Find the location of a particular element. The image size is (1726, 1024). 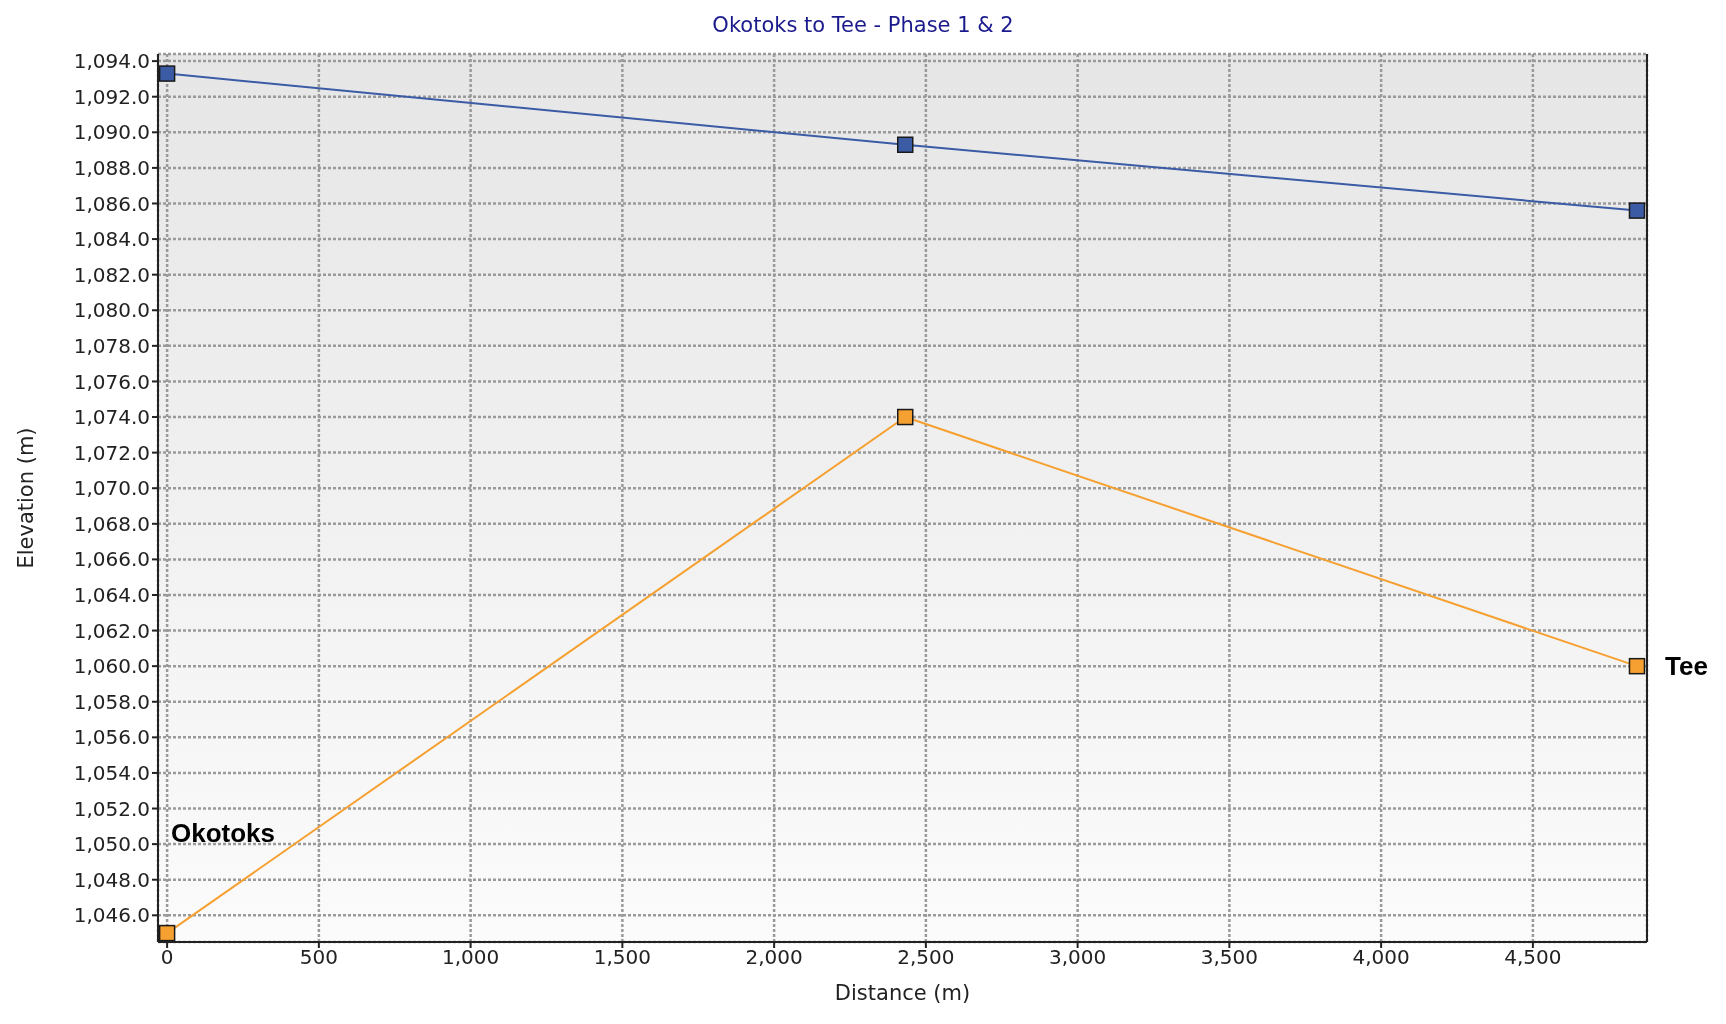

y-axis-title: Elevation (m) is located at coordinates (26, 498).